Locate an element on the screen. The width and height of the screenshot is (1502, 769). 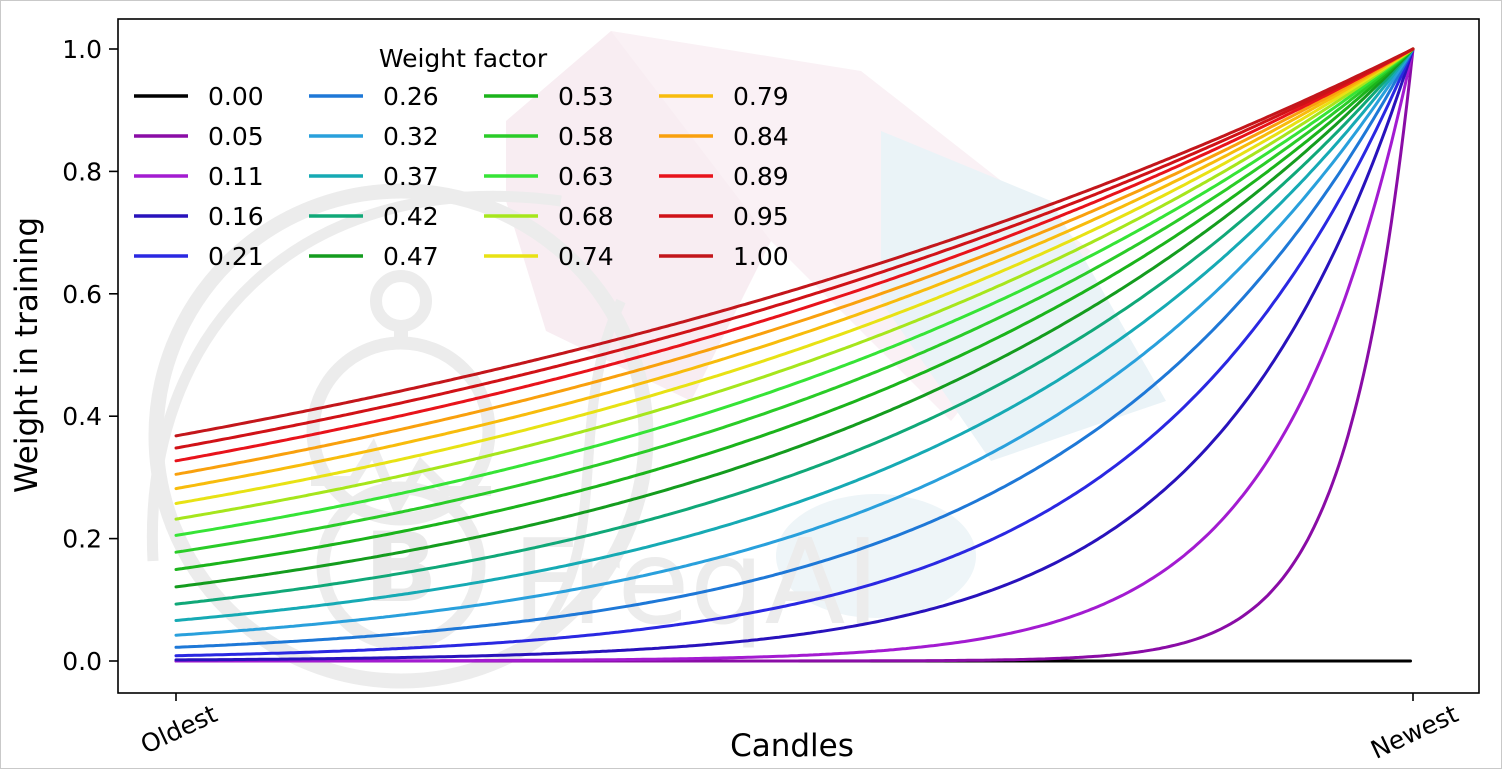
legend-label-0.68: 0.68 is located at coordinates (586, 216).